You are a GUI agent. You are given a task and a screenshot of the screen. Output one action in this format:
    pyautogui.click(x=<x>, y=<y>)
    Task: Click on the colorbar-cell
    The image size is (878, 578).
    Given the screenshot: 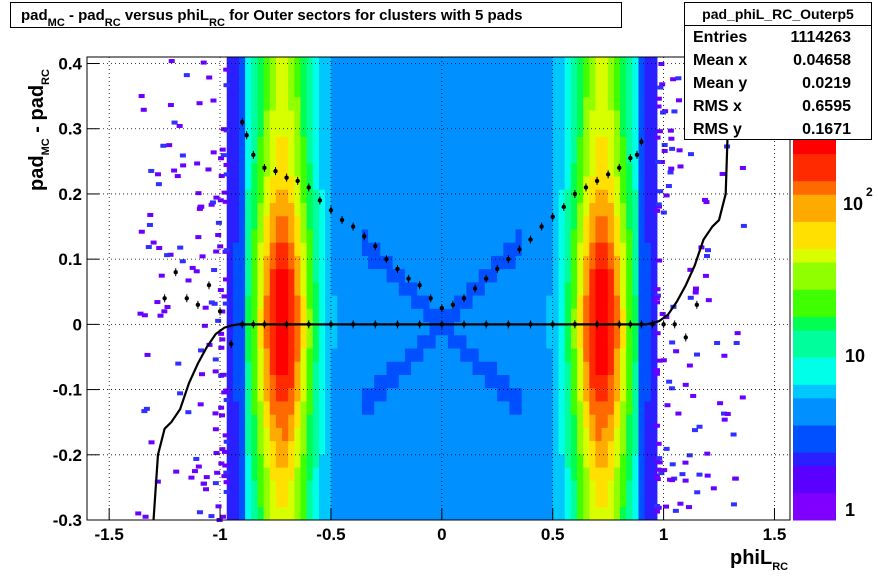 What is the action you would take?
    pyautogui.click(x=814, y=472)
    